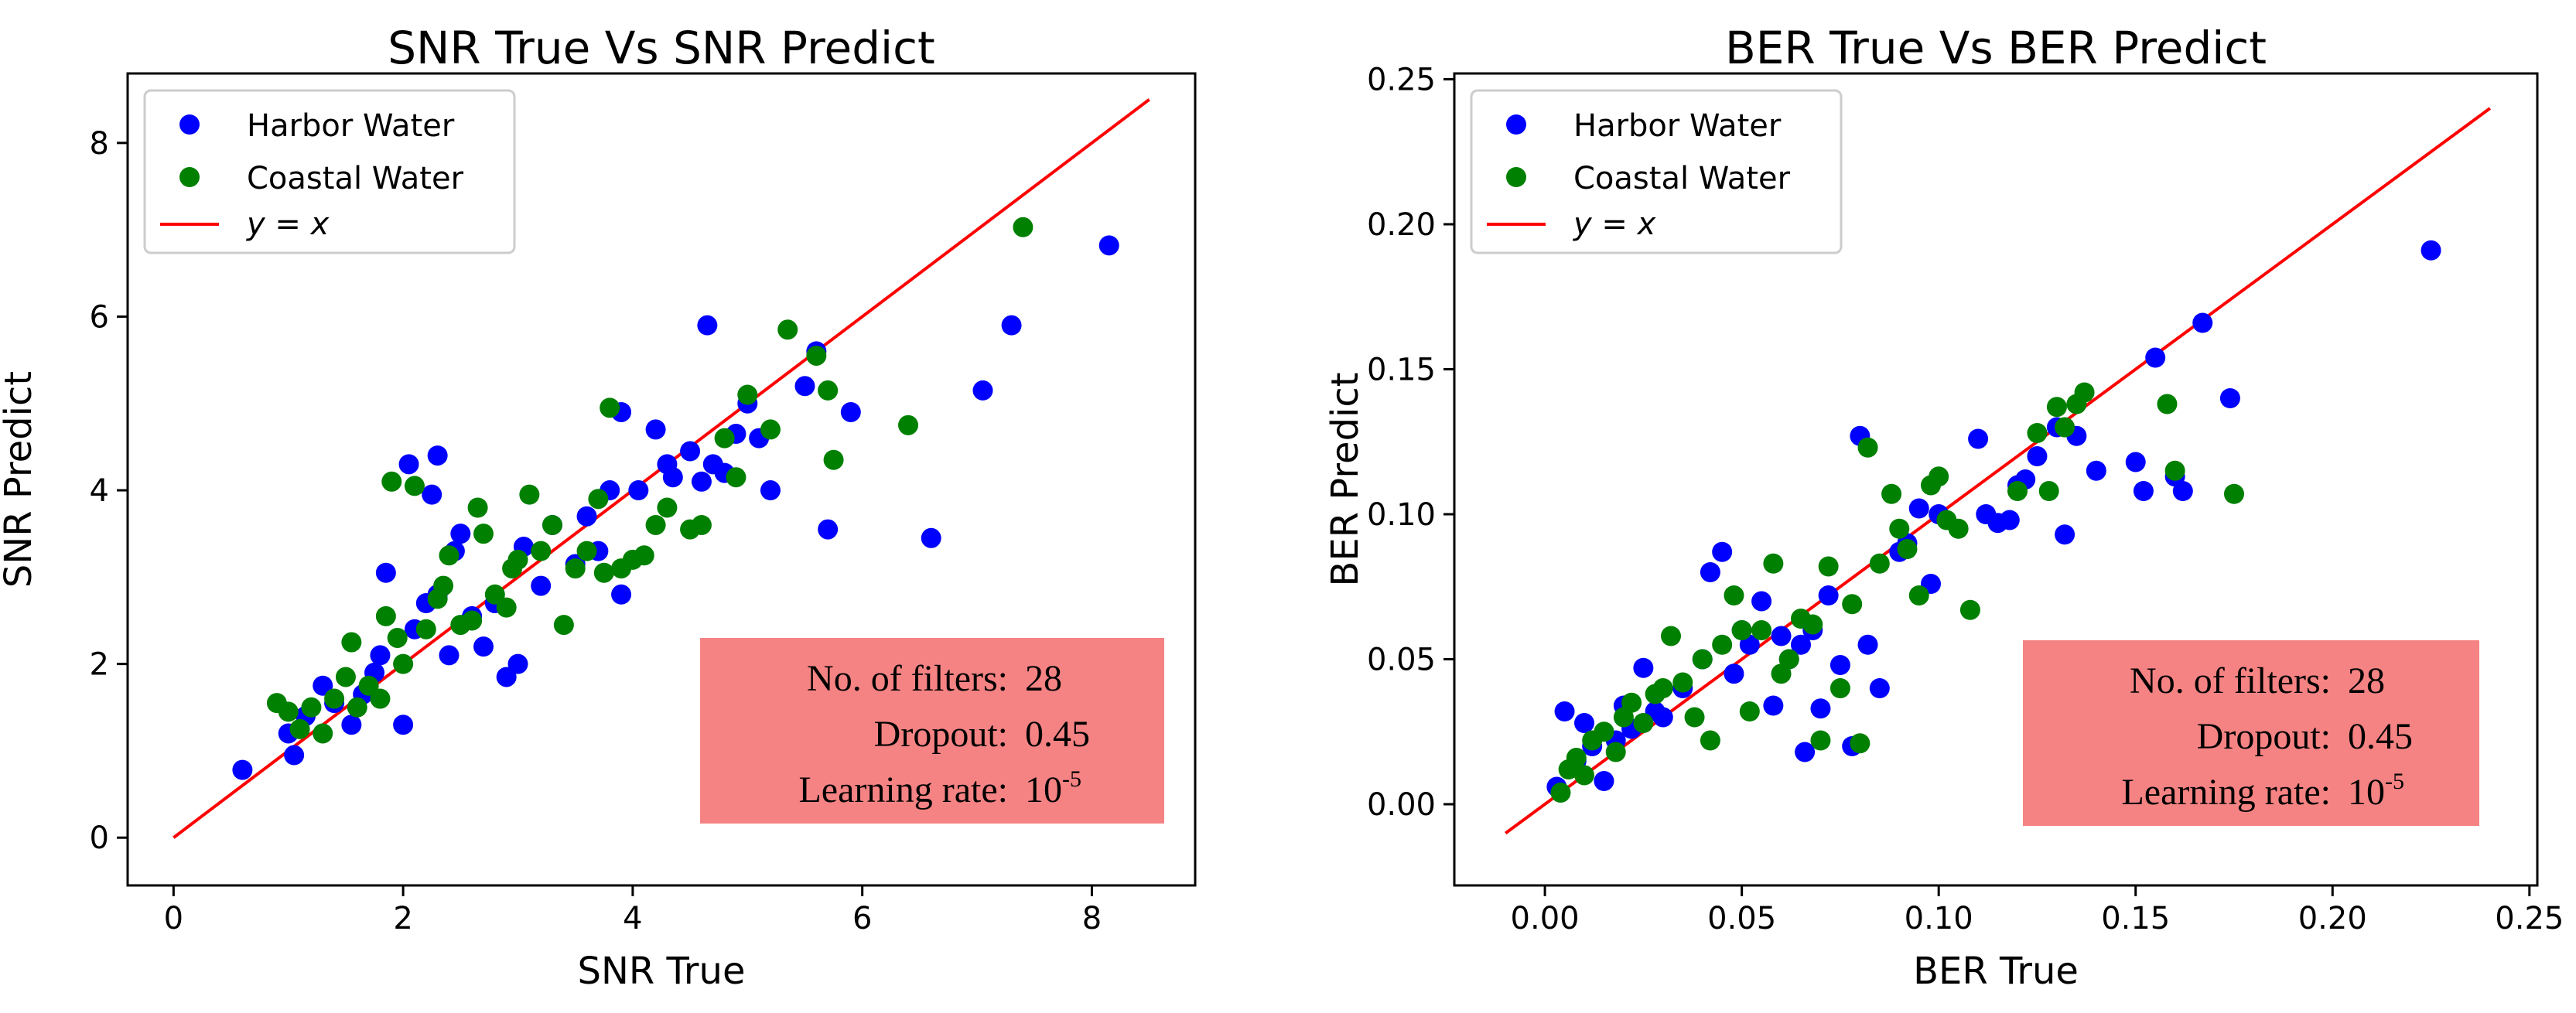 Image resolution: width=2576 pixels, height=1013 pixels. I want to click on ber-annotation-box, so click(2251, 733).